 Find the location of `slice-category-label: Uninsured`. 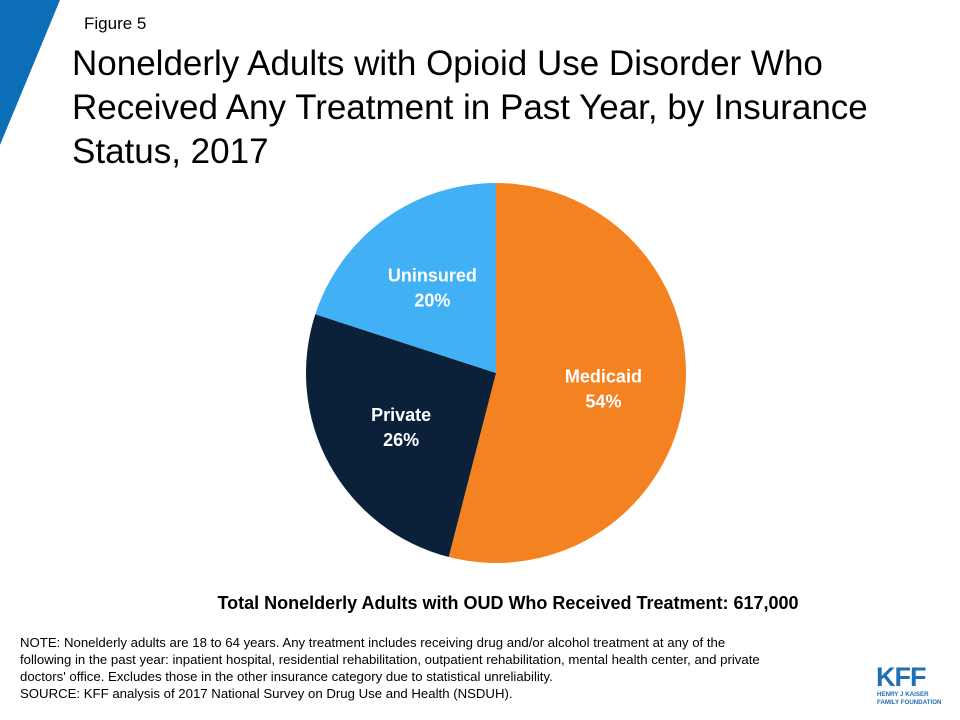

slice-category-label: Uninsured is located at coordinates (432, 275).